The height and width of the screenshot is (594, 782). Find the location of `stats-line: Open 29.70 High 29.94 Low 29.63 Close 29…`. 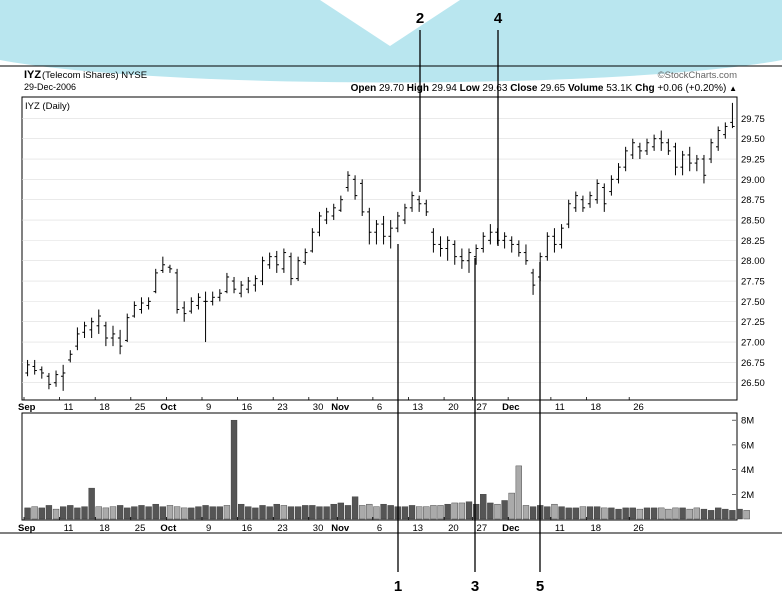

stats-line: Open 29.70 High 29.94 Low 29.63 Close 29… is located at coordinates (544, 88).